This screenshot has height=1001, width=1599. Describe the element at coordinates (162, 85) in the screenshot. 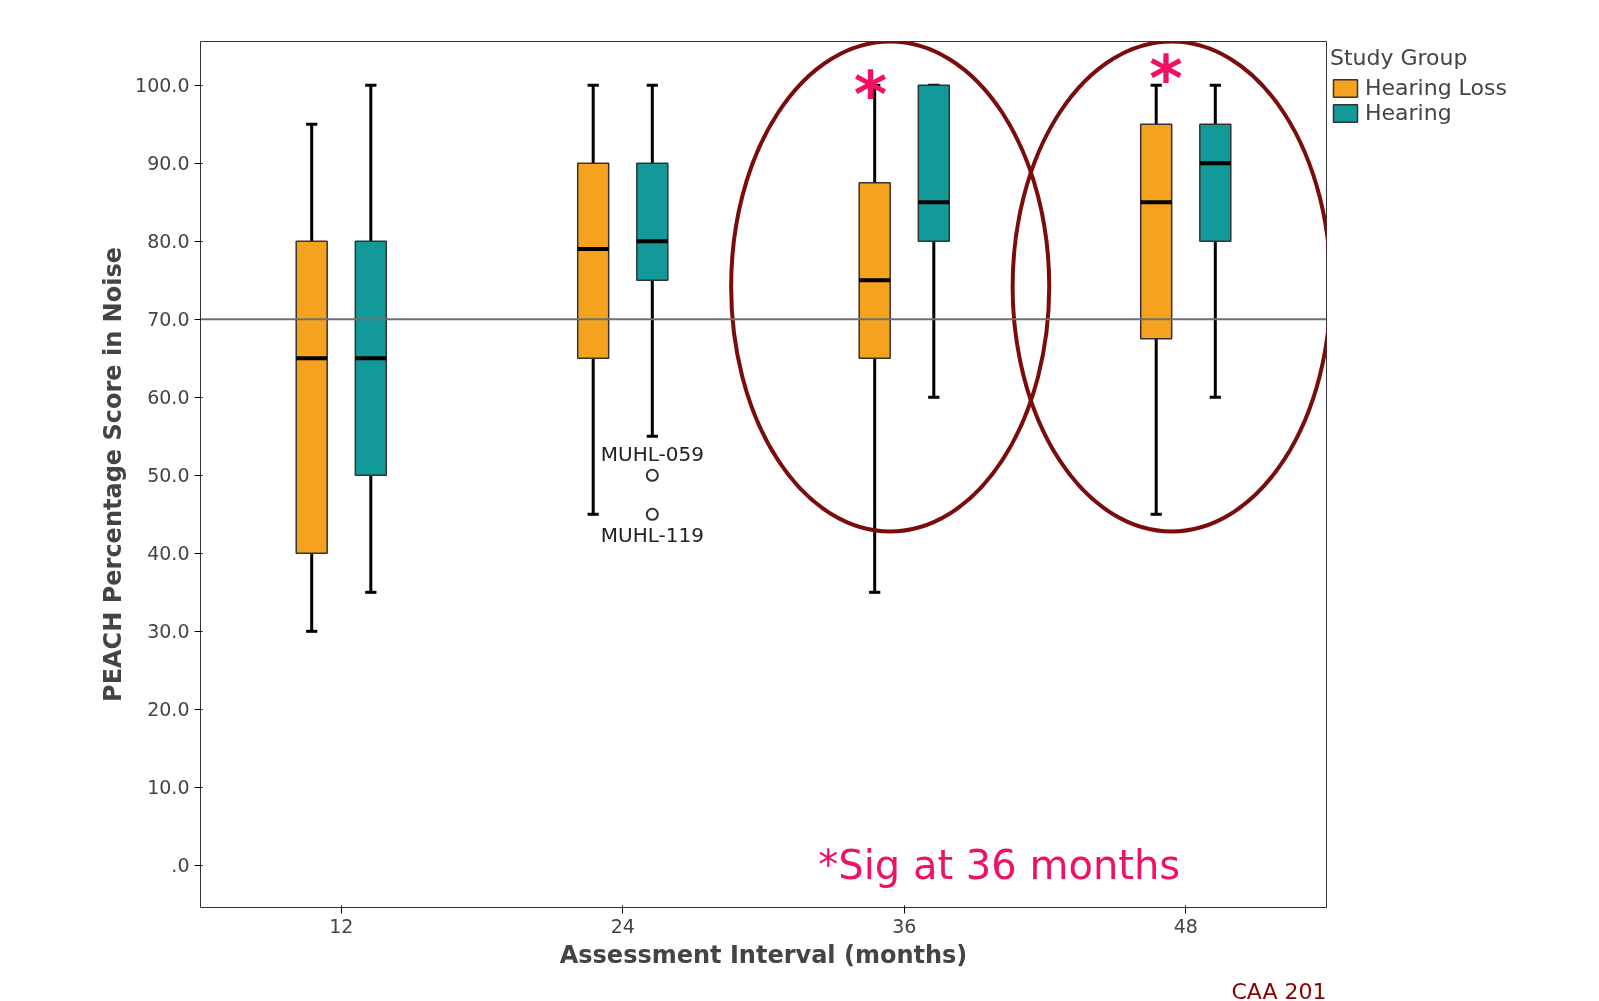

I see `y-tick-label: 100.0` at that location.